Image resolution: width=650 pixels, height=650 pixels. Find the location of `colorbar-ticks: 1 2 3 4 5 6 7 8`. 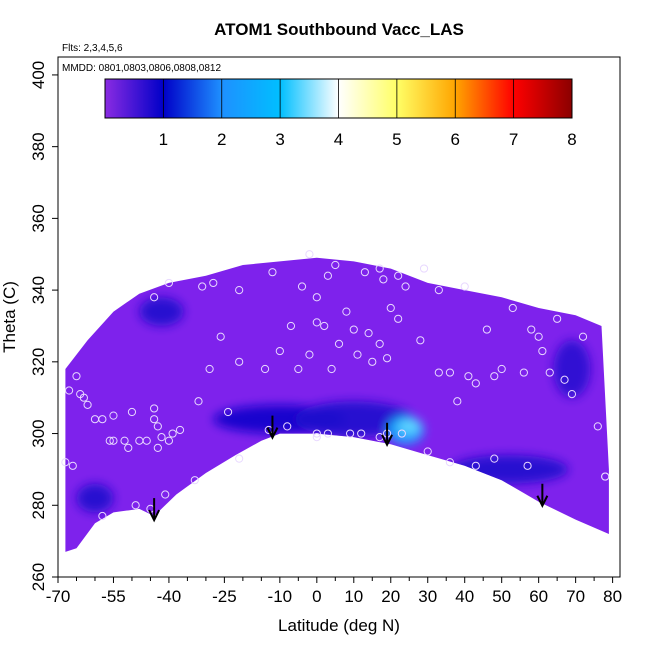

colorbar-ticks: 1 2 3 4 5 6 7 8 is located at coordinates (368, 114).